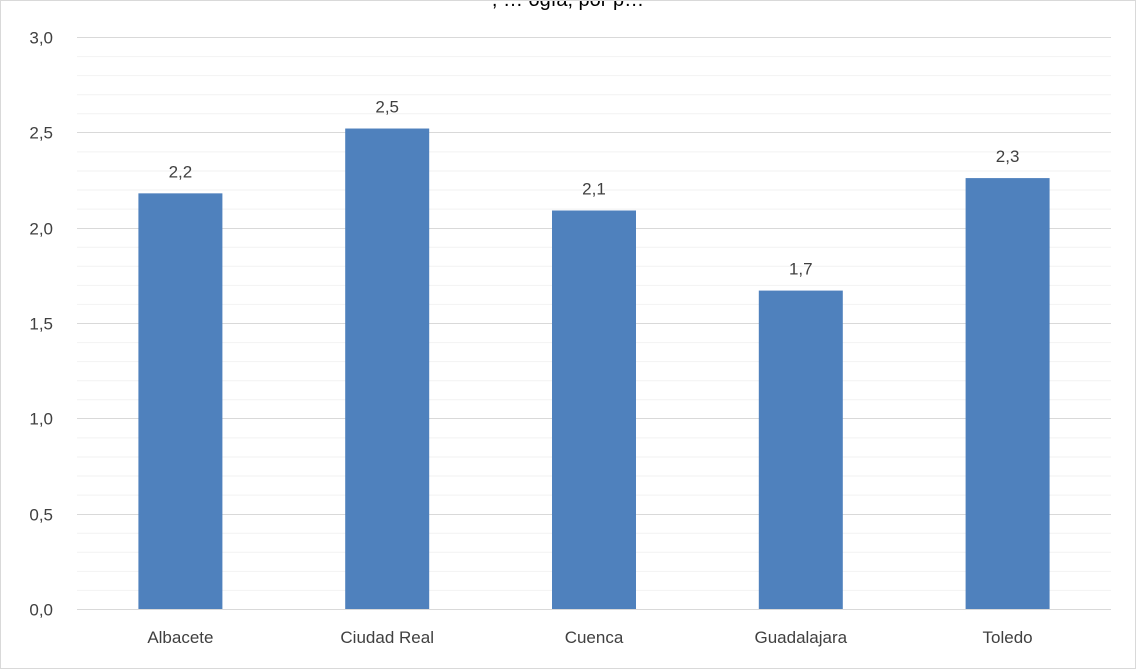  What do you see at coordinates (801, 269) in the screenshot?
I see `data-label: 1,7` at bounding box center [801, 269].